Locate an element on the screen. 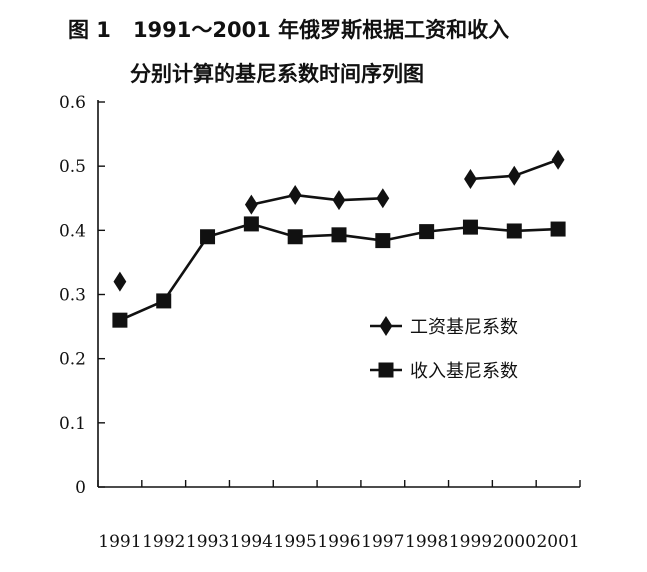 This screenshot has height=572, width=647. y-tick-label: 0.4 is located at coordinates (72, 231).